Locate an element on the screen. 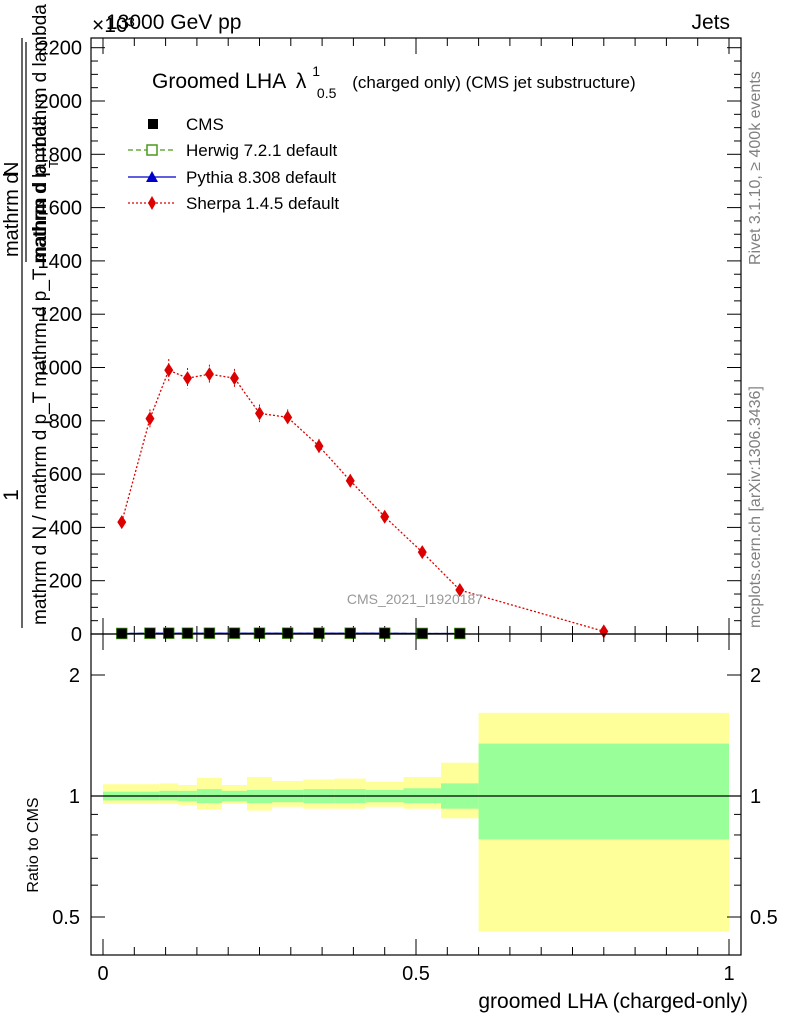 The image size is (786, 1024). main-ytick-label: 1000 is located at coordinates (60, 369).